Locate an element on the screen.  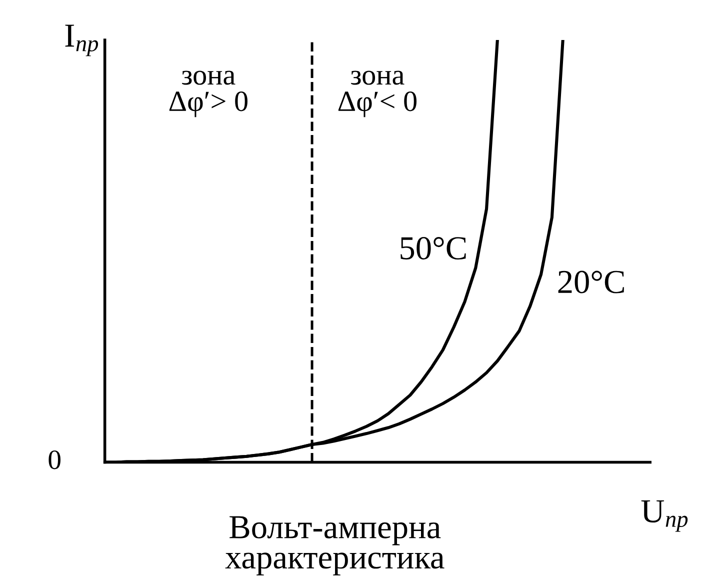
annotation: зона Δφ′> 0 is located at coordinates (208, 94).